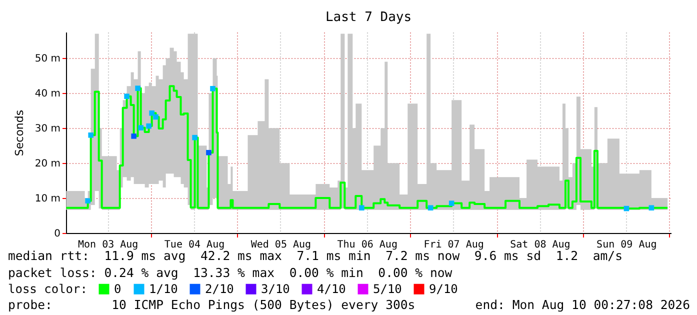  What do you see at coordinates (368, 17) in the screenshot?
I see `chart-title: Last 7 Days` at bounding box center [368, 17].